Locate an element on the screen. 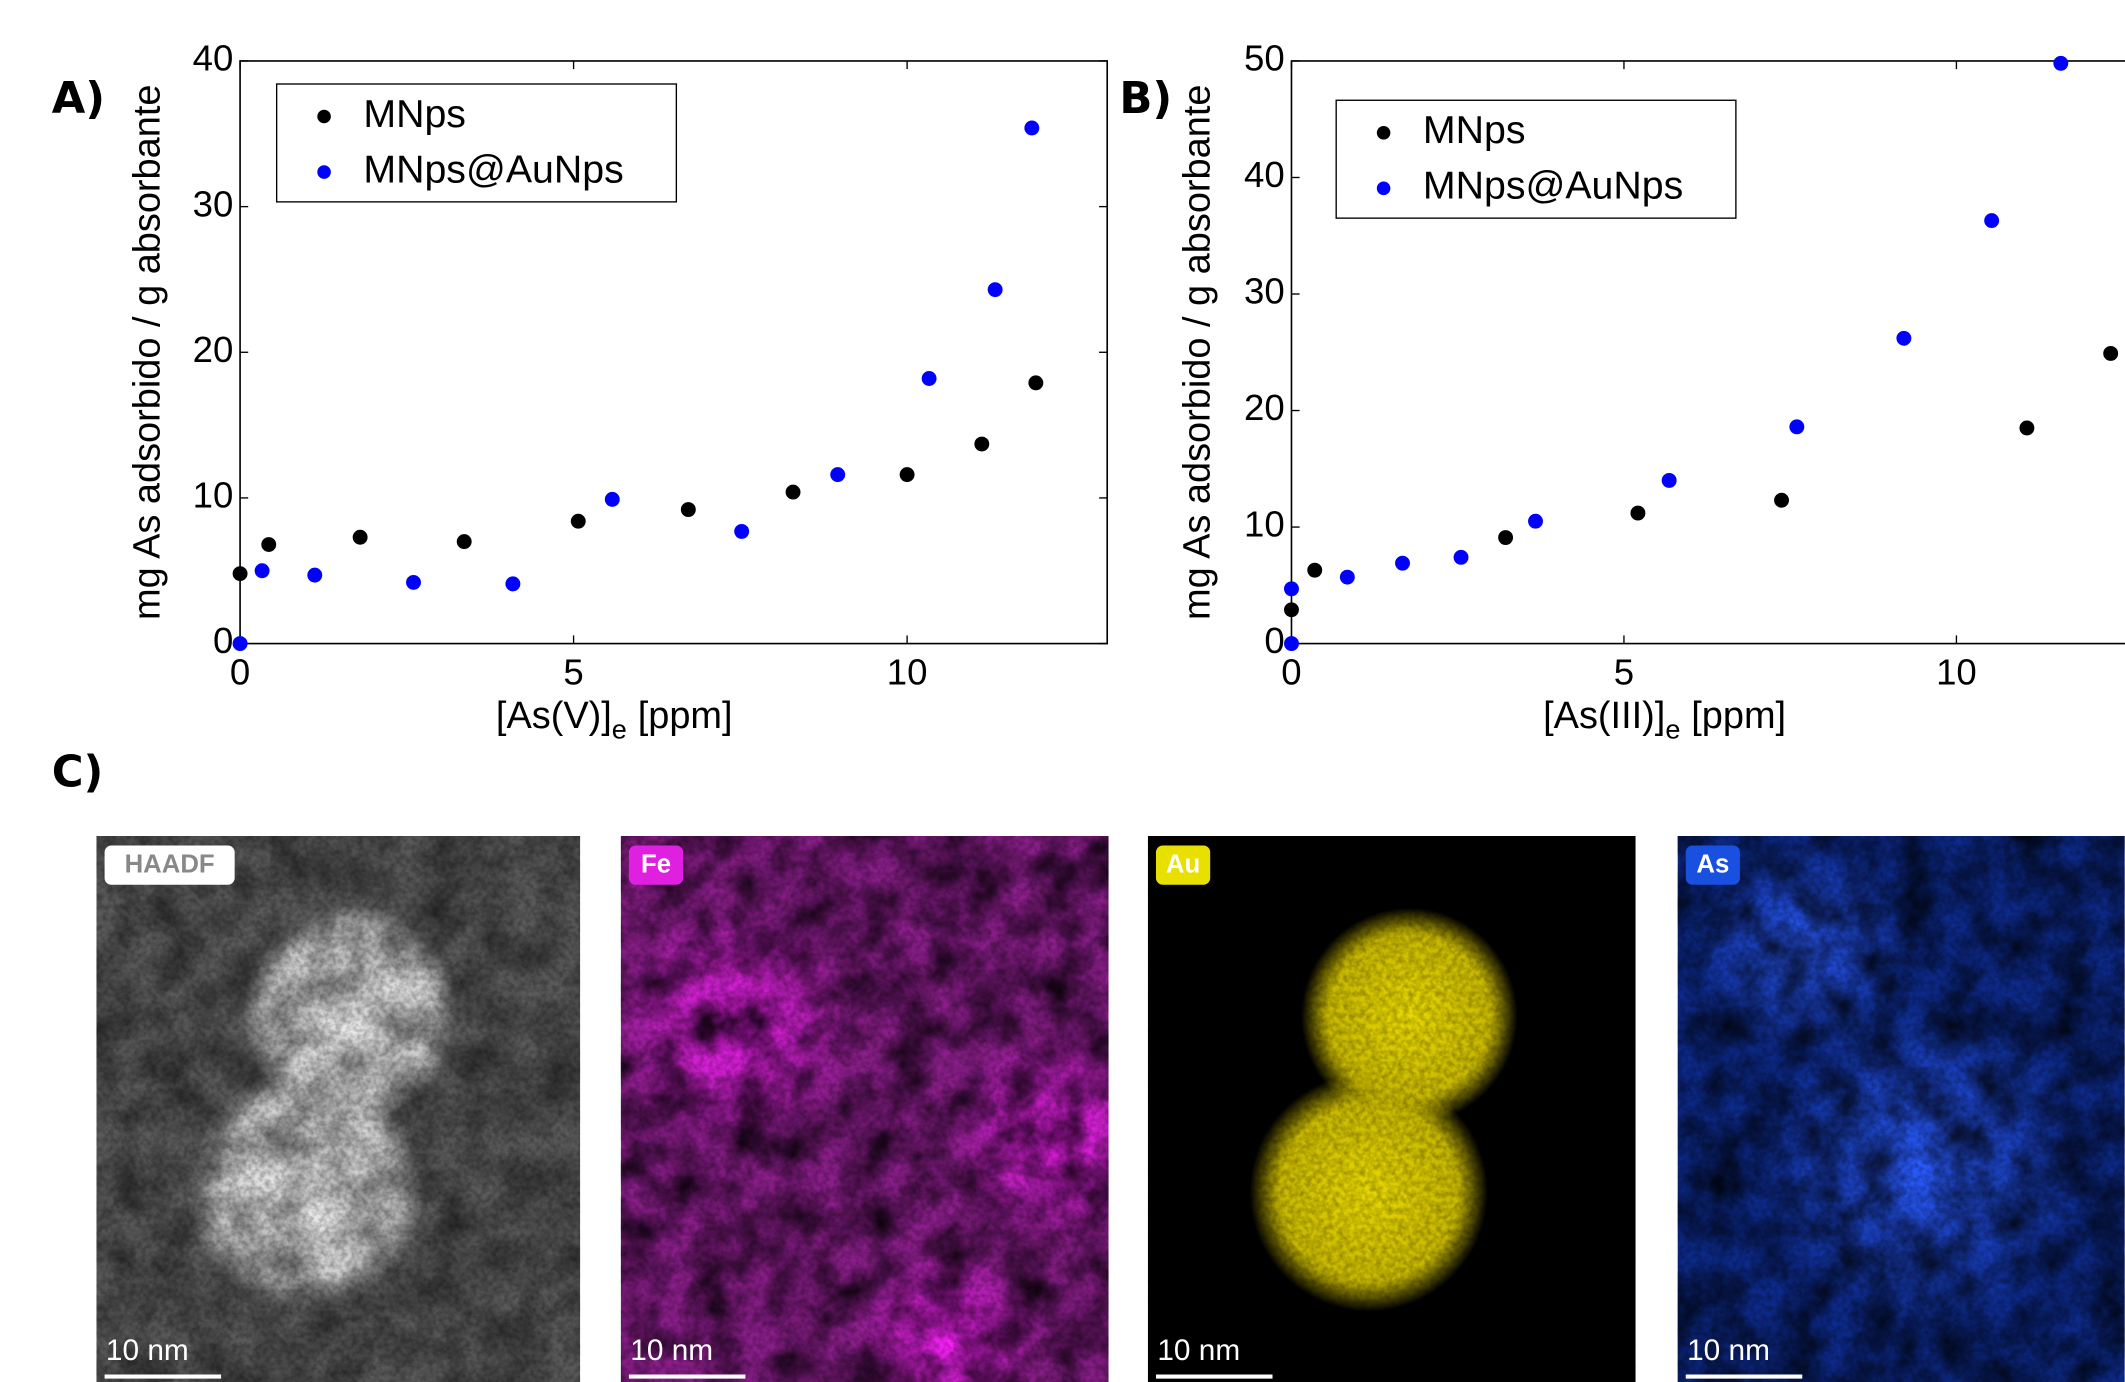  micrograph: As 10 nm is located at coordinates (1901, 1108).